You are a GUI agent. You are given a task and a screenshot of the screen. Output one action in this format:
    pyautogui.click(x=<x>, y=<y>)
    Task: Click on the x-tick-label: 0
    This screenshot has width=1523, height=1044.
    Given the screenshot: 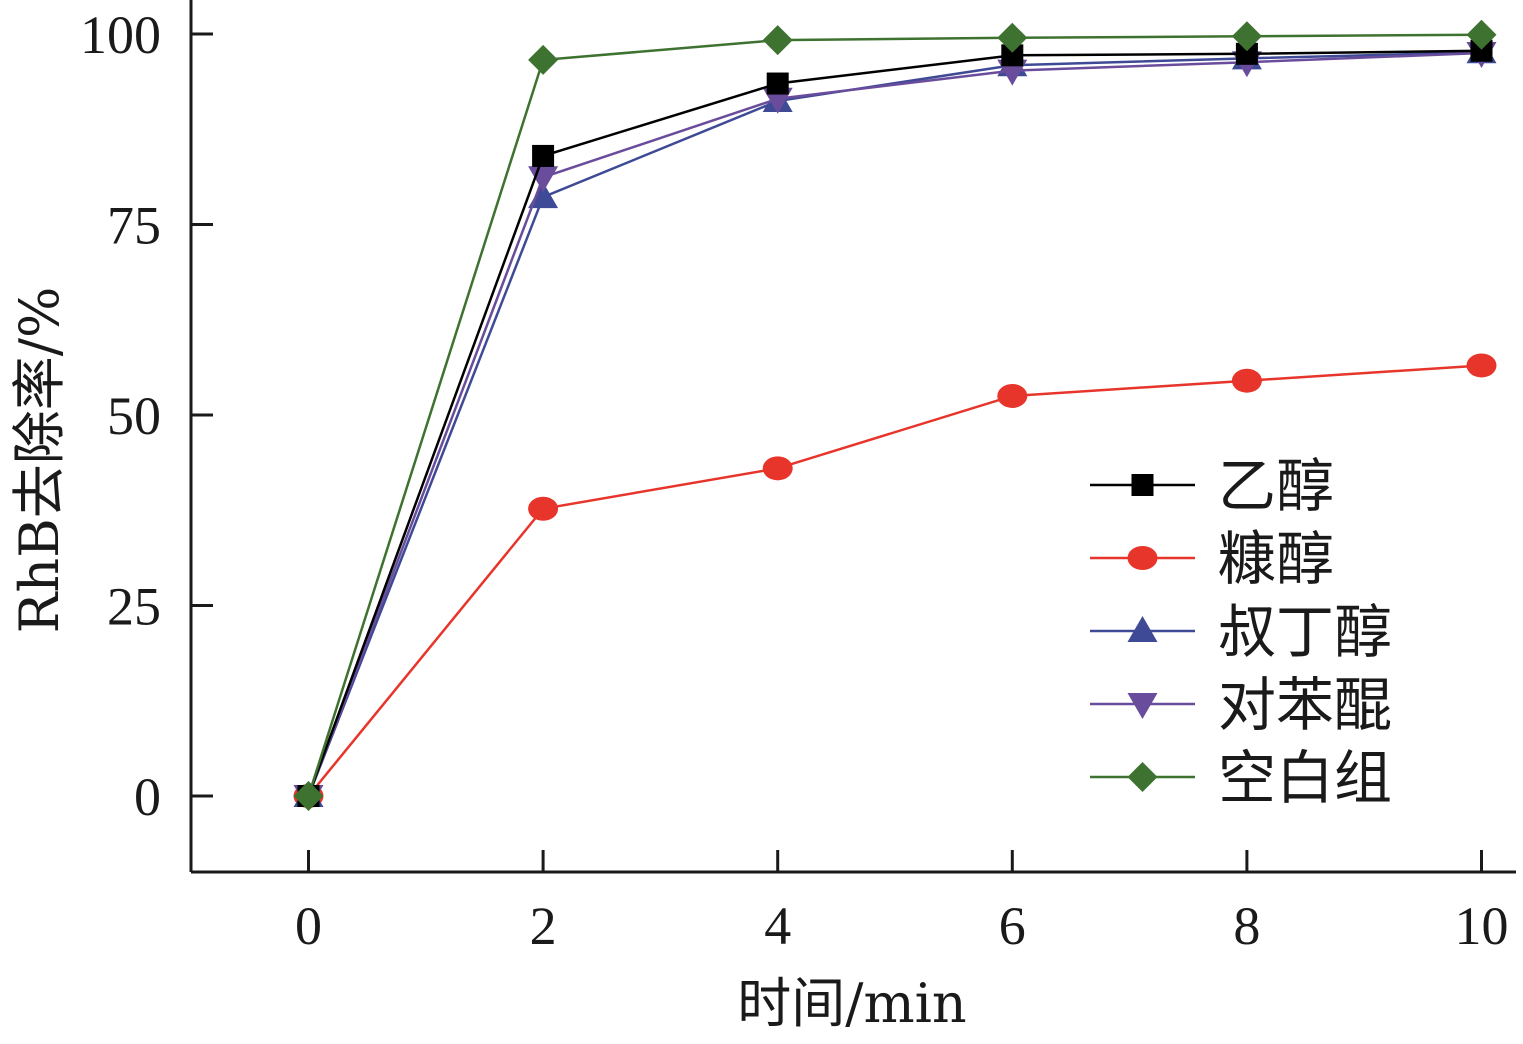 What is the action you would take?
    pyautogui.click(x=308, y=926)
    